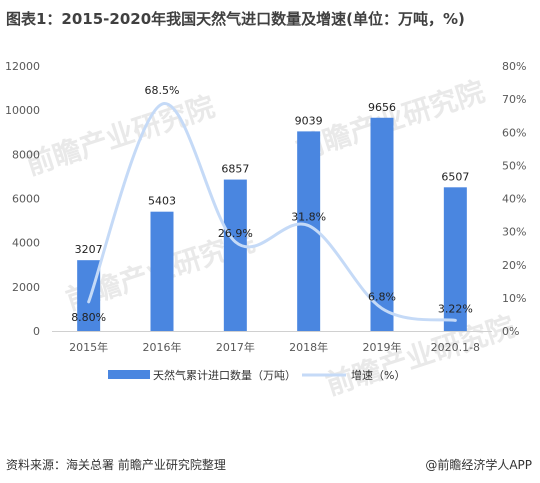 The width and height of the screenshot is (540, 483). I want to click on right-axis-tick: 10%, so click(514, 298).